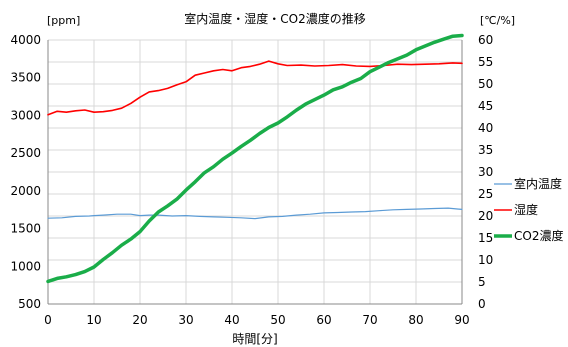 This screenshot has height=347, width=568. Describe the element at coordinates (485, 150) in the screenshot. I see `right-tick-label: 35` at that location.